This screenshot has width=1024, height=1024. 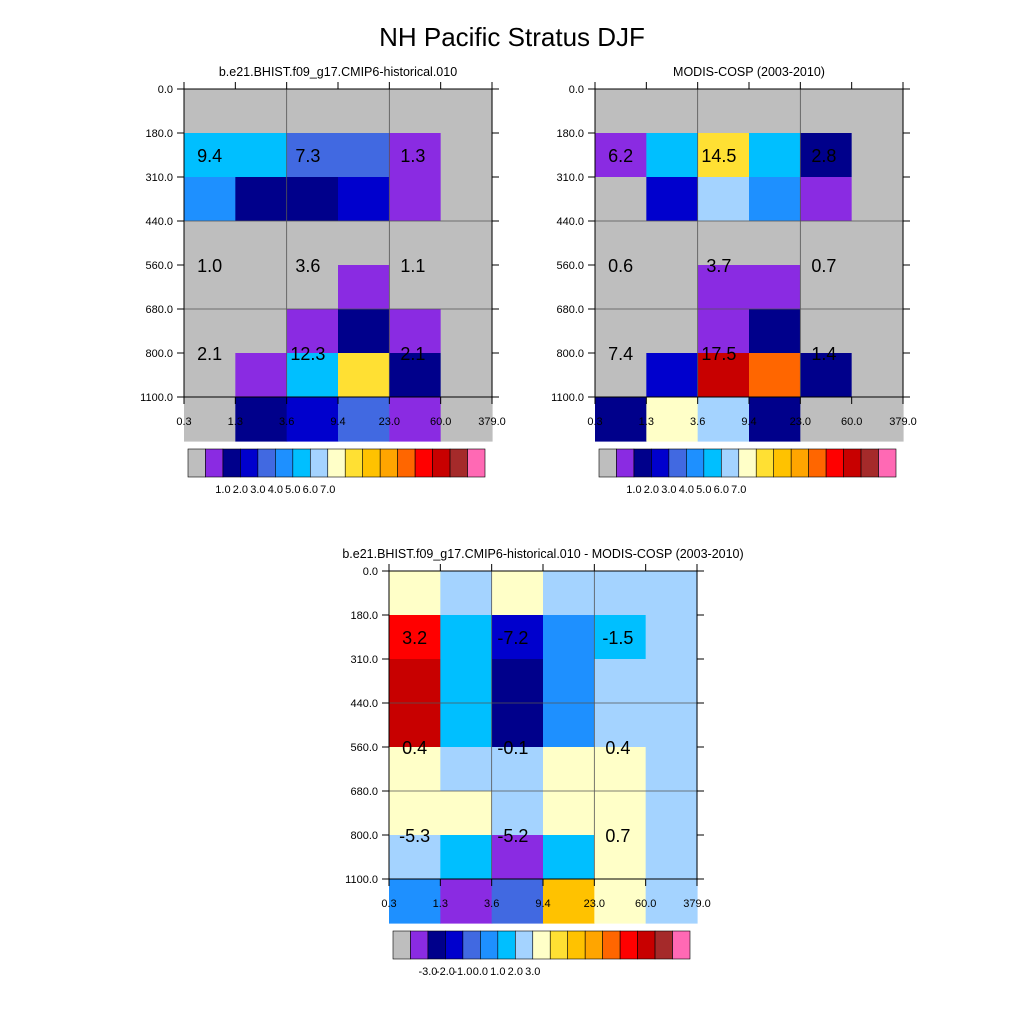 I want to click on data-label: -5.2, so click(x=512, y=836).